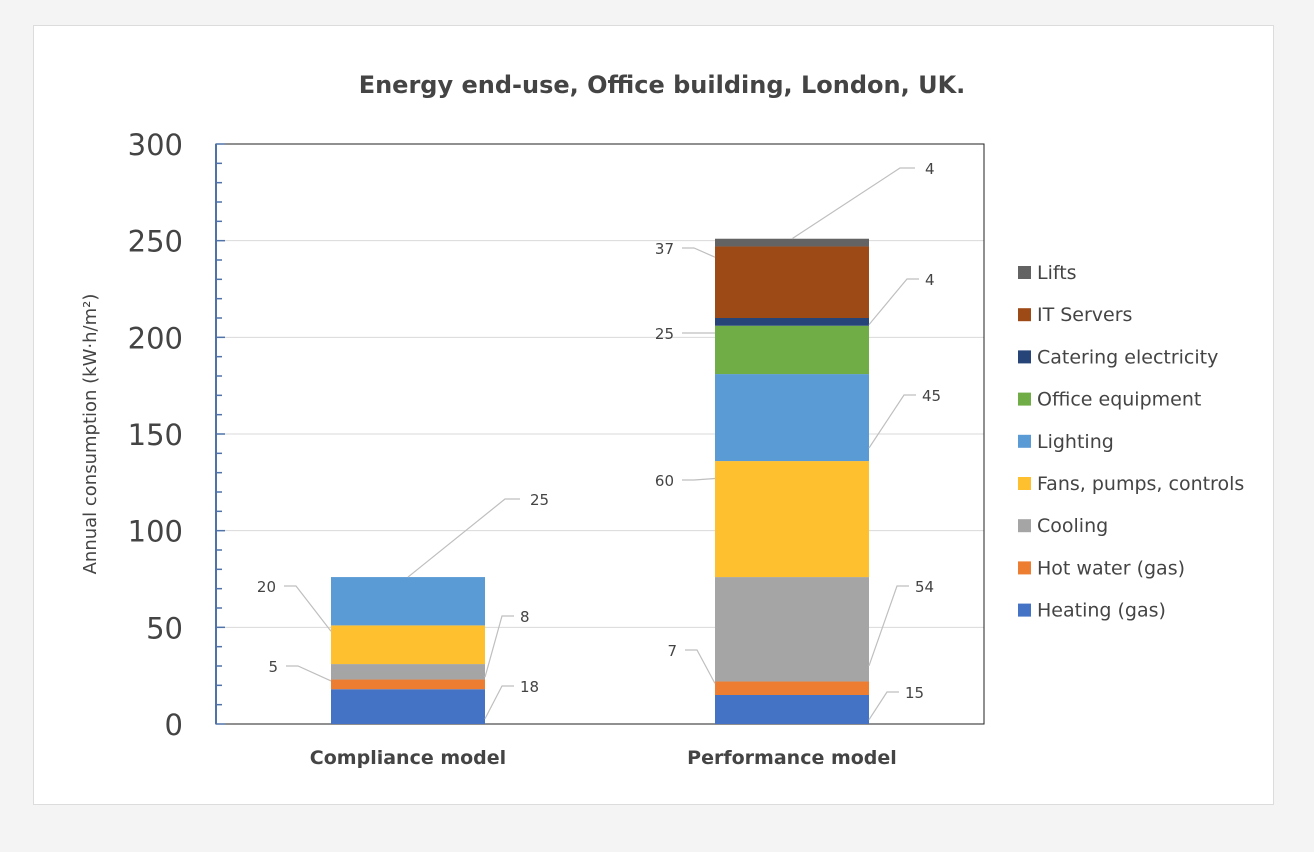 The image size is (1314, 852). What do you see at coordinates (164, 628) in the screenshot?
I see `y-tick-label: 50` at bounding box center [164, 628].